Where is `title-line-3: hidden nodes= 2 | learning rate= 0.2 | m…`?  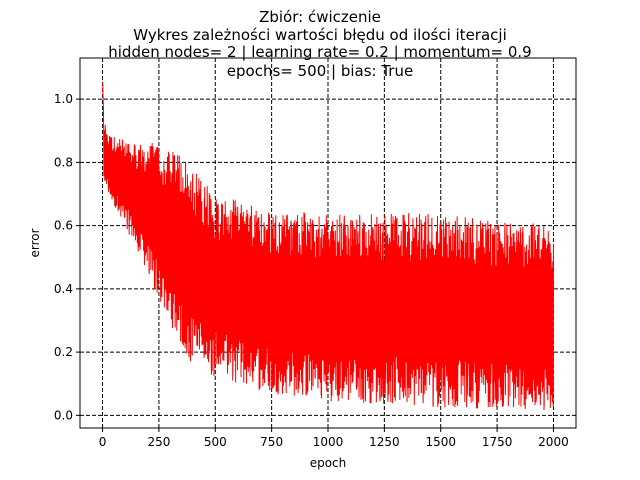
title-line-3: hidden nodes= 2 | learning rate= 0.2 | m… is located at coordinates (319, 52).